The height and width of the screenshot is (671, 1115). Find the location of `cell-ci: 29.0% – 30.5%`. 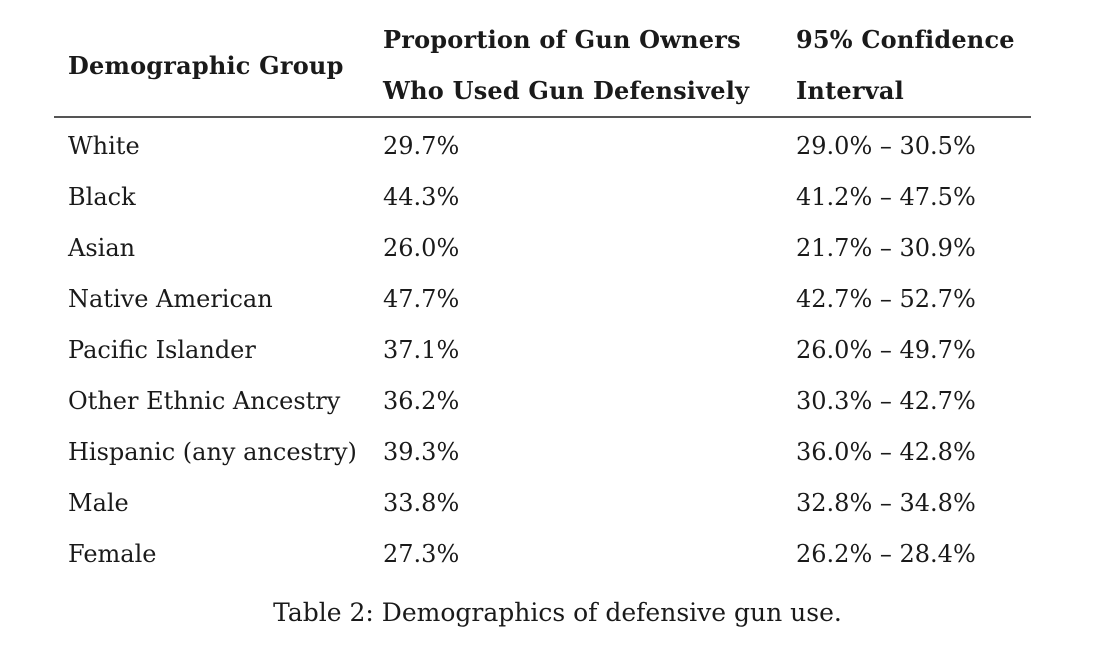

cell-ci: 29.0% – 30.5% is located at coordinates (886, 145).